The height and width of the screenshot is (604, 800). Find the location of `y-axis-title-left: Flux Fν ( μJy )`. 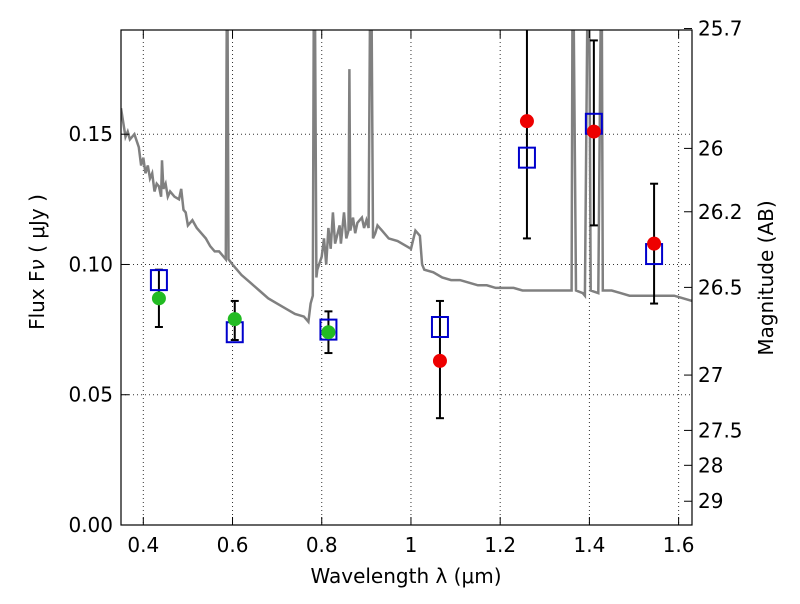

y-axis-title-left: Flux Fν ( μJy ) is located at coordinates (37, 262).